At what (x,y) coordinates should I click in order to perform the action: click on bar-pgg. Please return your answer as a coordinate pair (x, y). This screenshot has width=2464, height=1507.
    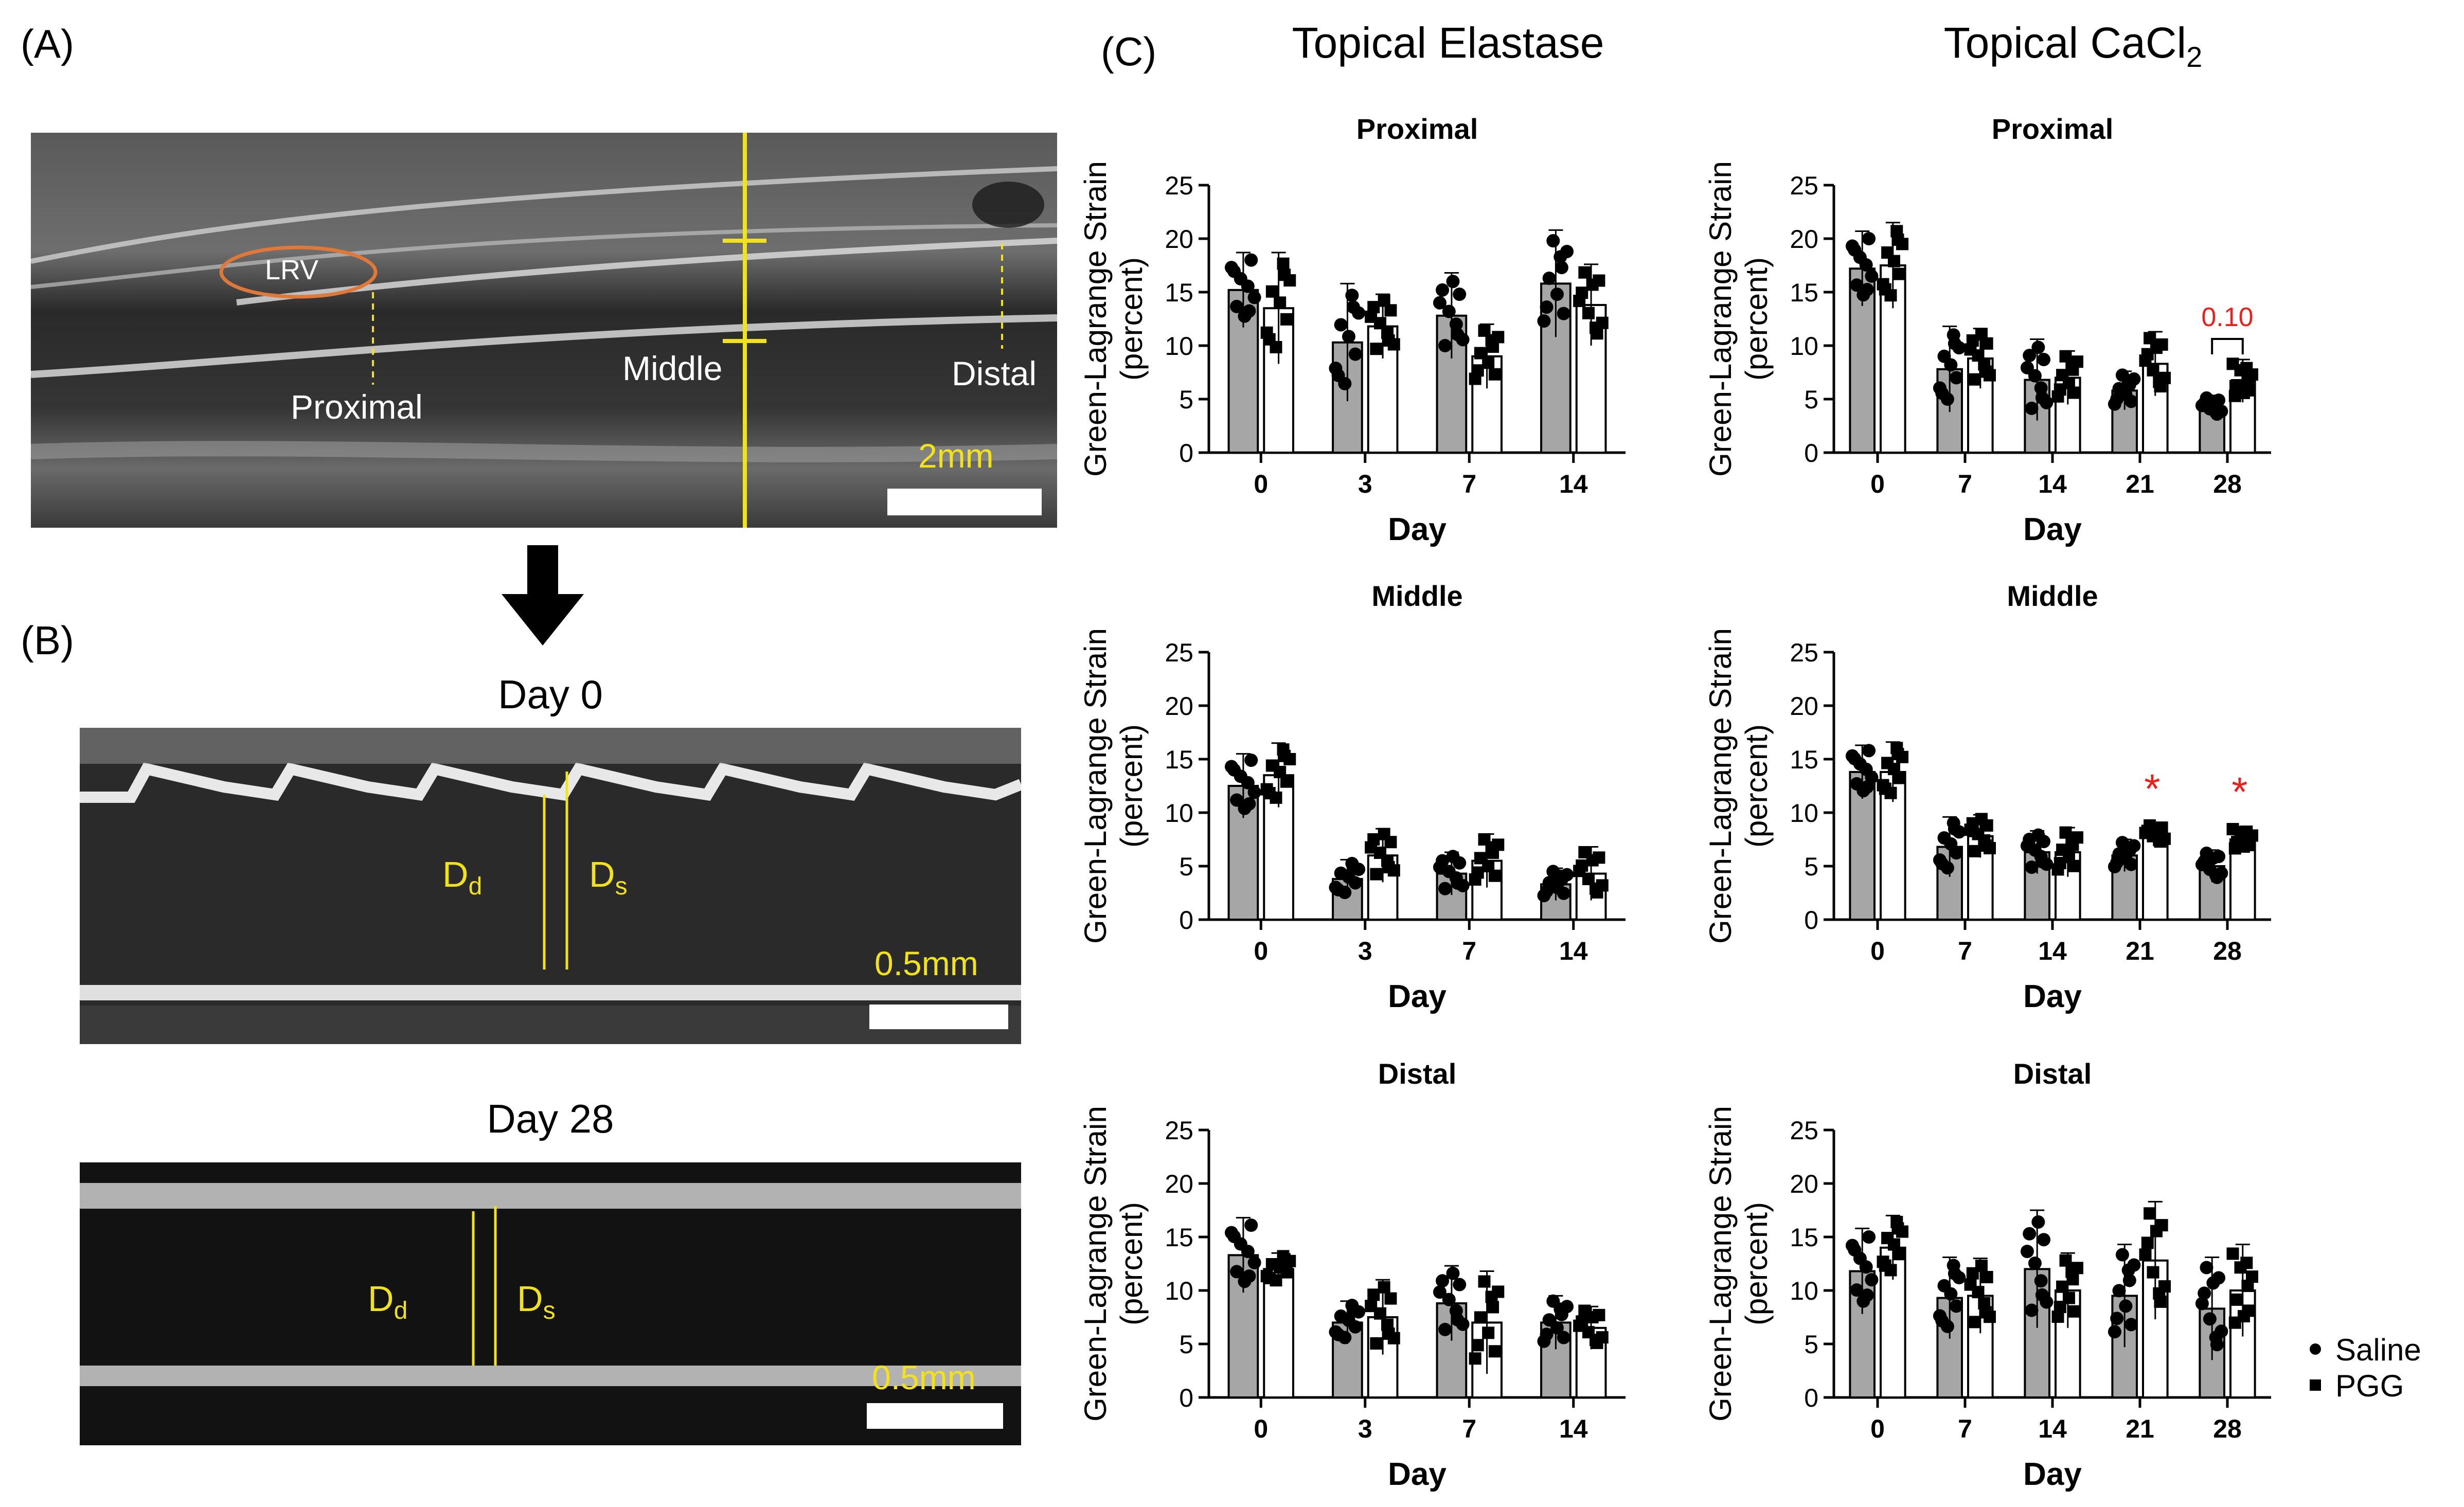
    Looking at the image, I should click on (2242, 879).